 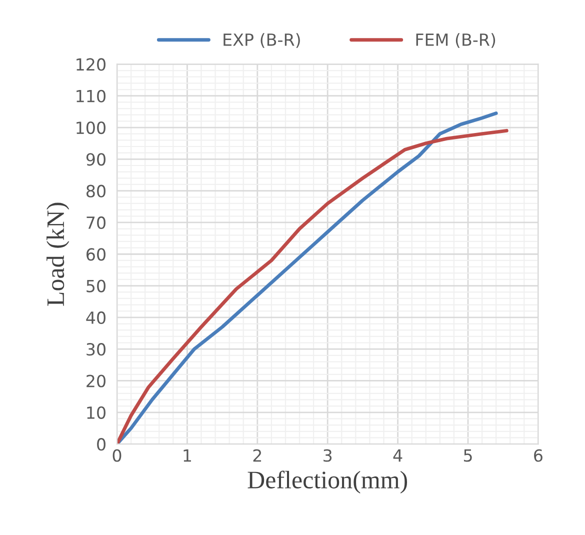 What do you see at coordinates (91, 64) in the screenshot?
I see `y-tick-label: 120` at bounding box center [91, 64].